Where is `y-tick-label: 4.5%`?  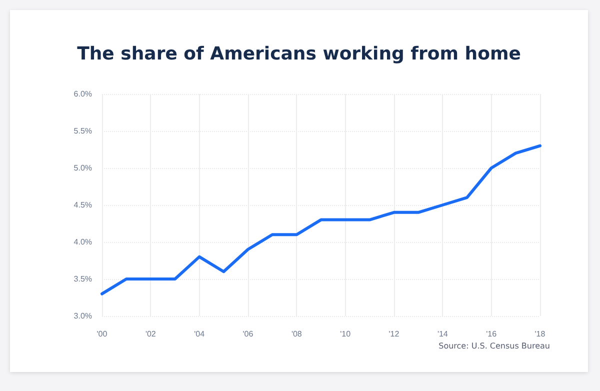 y-tick-label: 4.5% is located at coordinates (83, 205).